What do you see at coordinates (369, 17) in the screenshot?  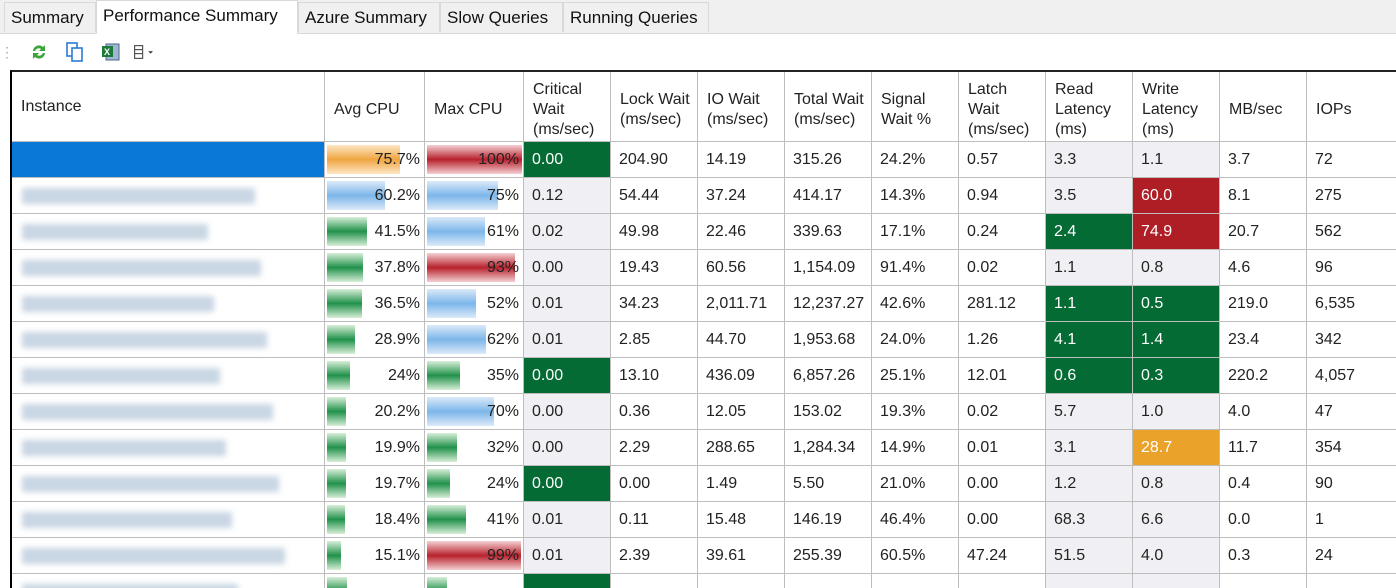 I see `tab-azure-summary: Azure Summary` at bounding box center [369, 17].